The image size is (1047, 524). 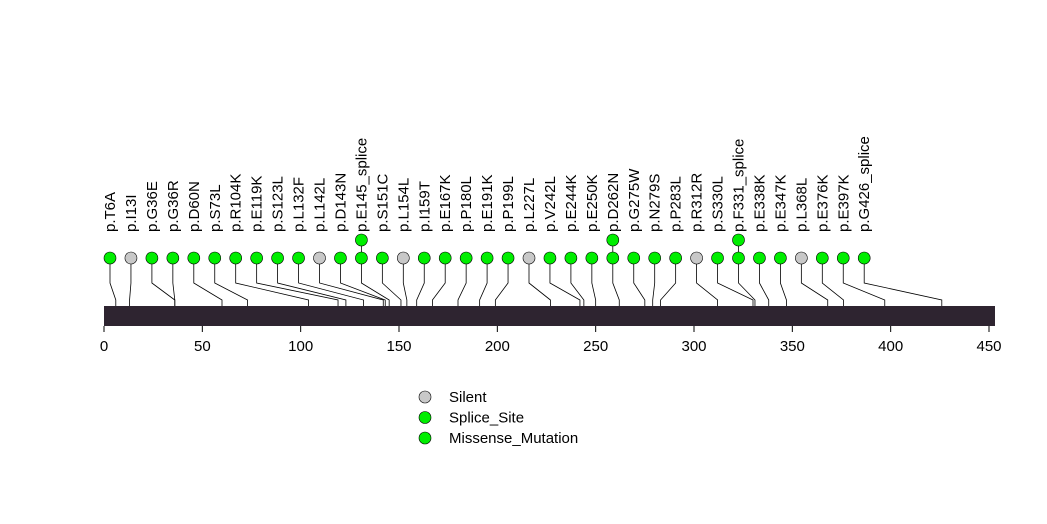 I want to click on x-tick-label: 300, so click(x=693, y=346).